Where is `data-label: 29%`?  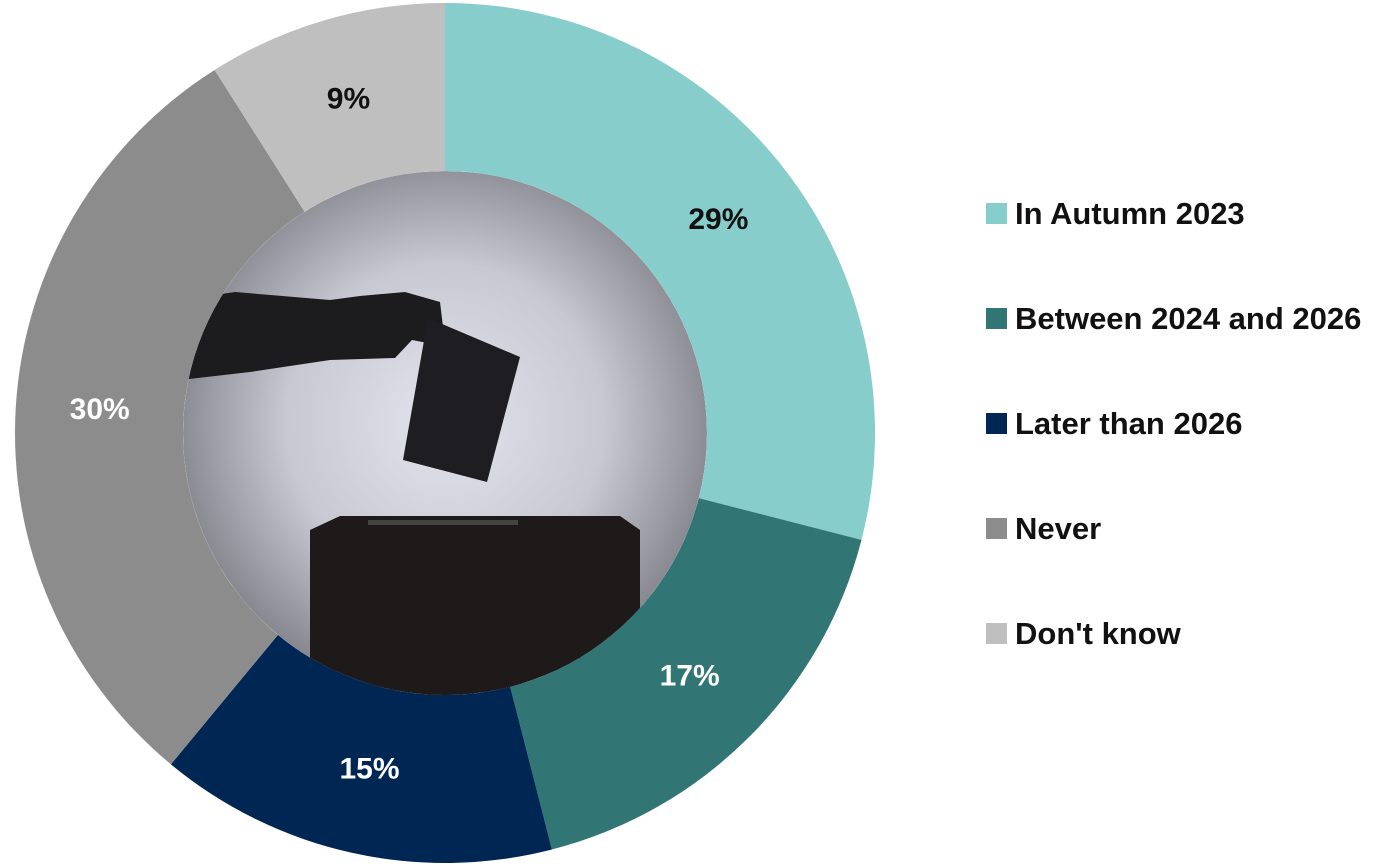 data-label: 29% is located at coordinates (718, 219).